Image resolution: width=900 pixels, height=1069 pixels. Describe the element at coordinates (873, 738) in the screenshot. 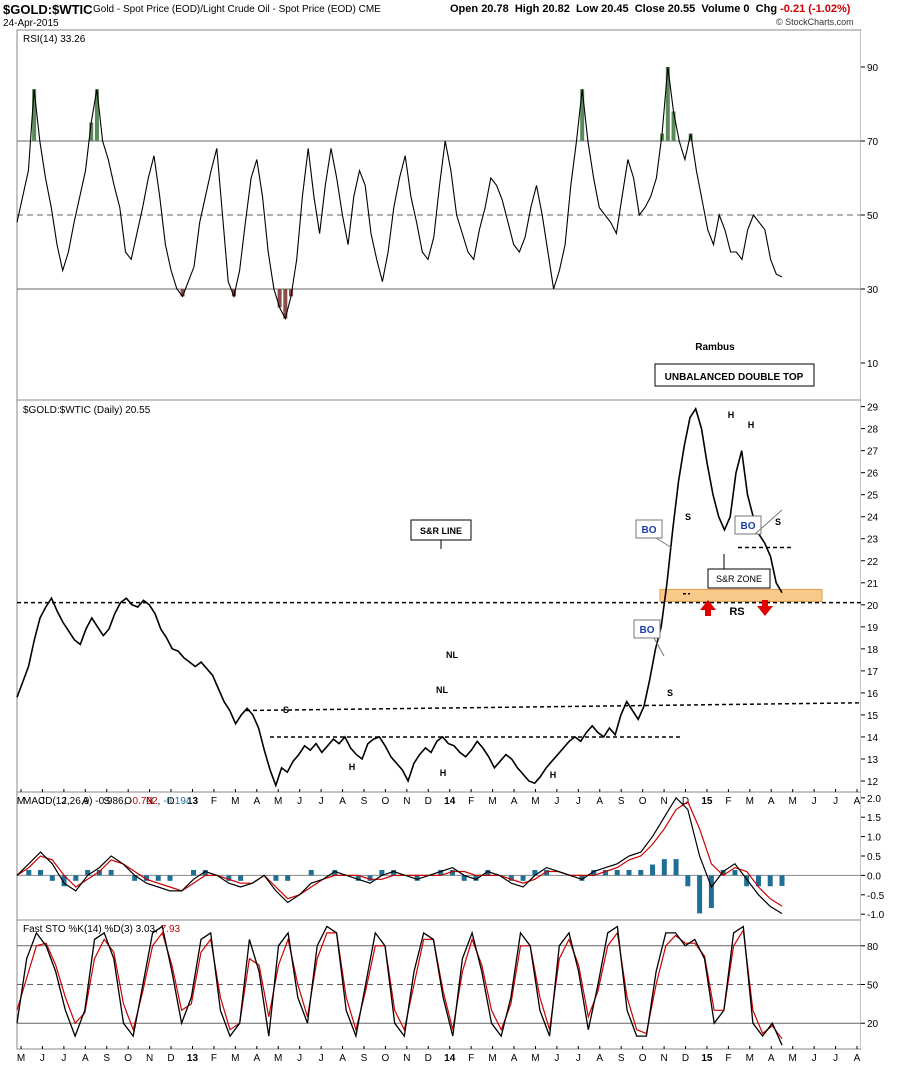

I see `price-tick-label: 14` at that location.